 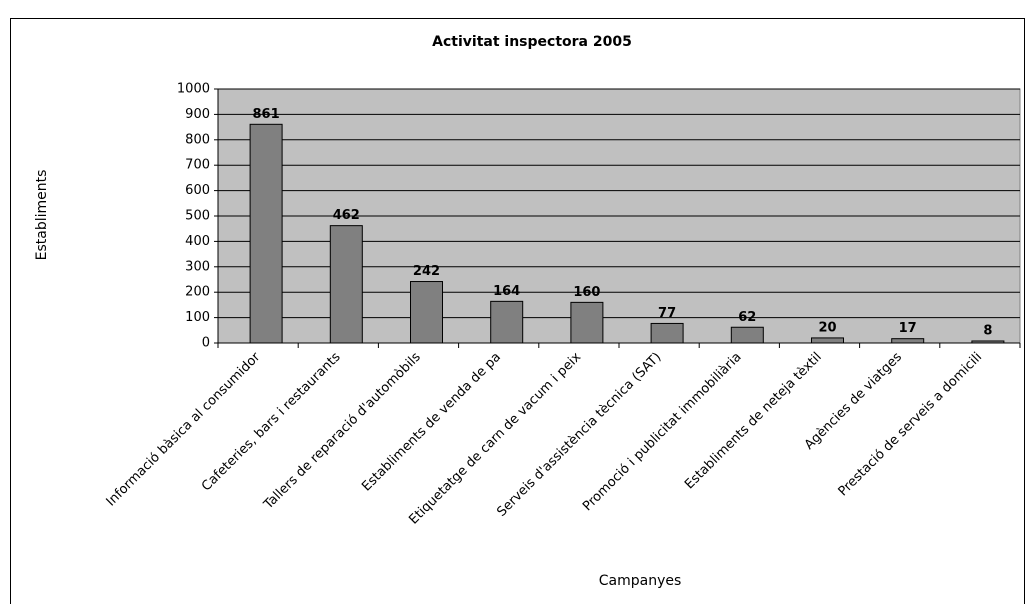 What do you see at coordinates (197, 317) in the screenshot?
I see `y-tick-label: 100` at bounding box center [197, 317].